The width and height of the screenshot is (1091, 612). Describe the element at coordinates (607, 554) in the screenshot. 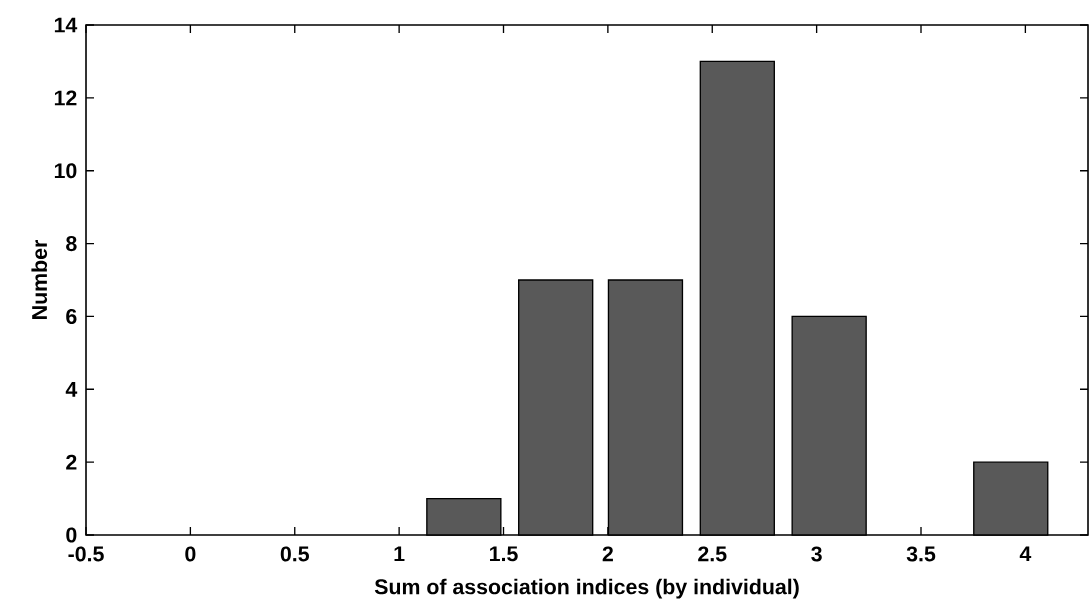

I see `x-tick-label: 2` at that location.